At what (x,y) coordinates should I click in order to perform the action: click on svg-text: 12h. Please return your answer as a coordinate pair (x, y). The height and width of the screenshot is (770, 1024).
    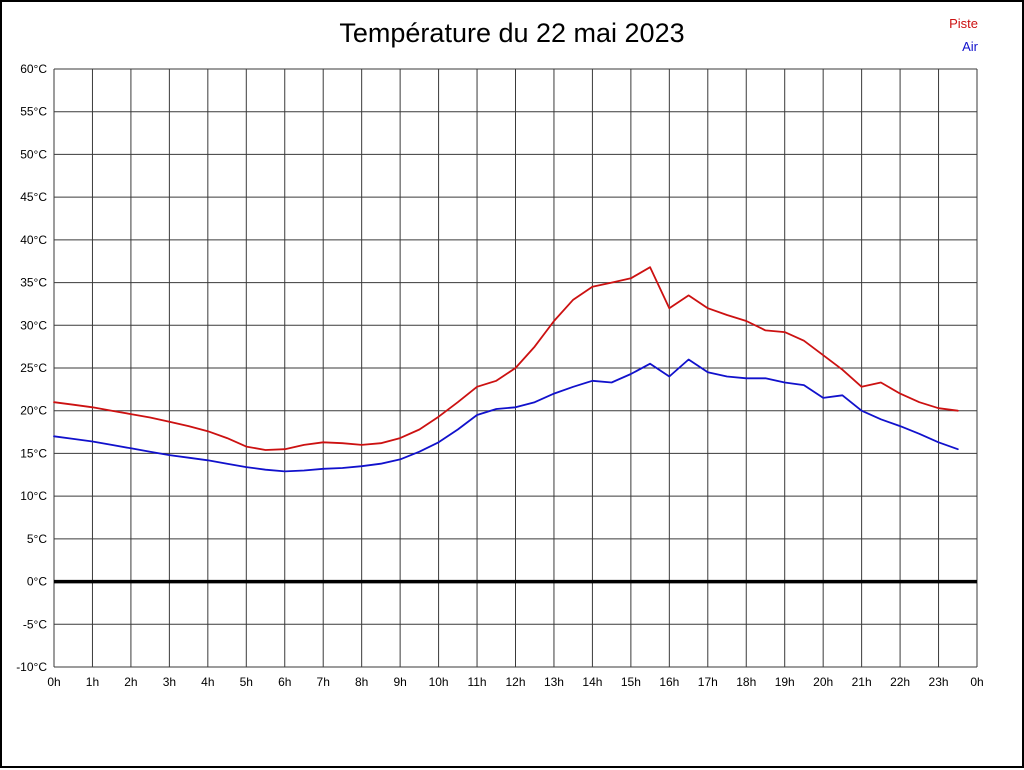
    Looking at the image, I should click on (515, 682).